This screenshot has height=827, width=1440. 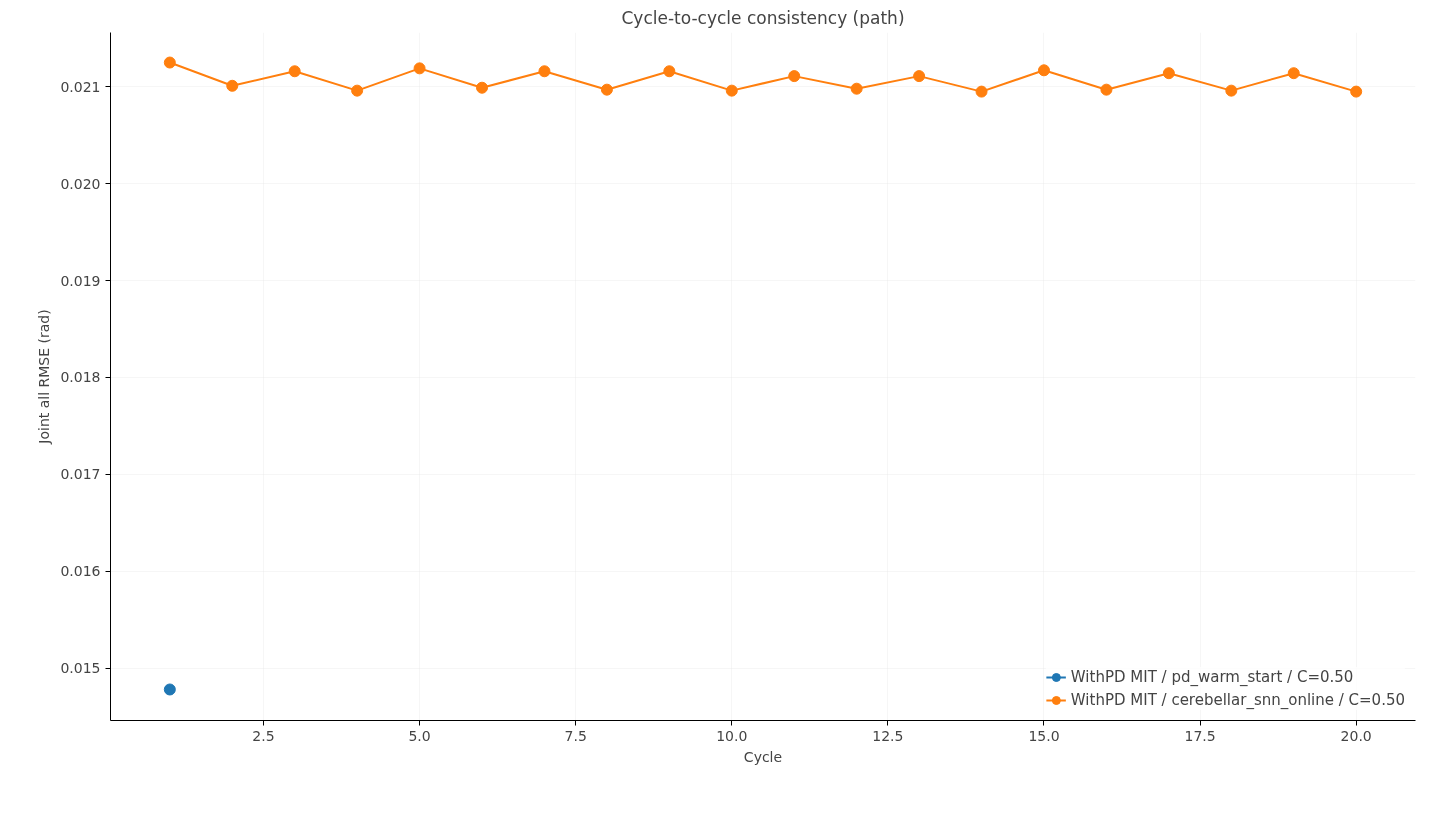 What do you see at coordinates (1237, 700) in the screenshot?
I see `legend-label: WithPD MIT / cerebellar_snn_online / C=0.50` at bounding box center [1237, 700].